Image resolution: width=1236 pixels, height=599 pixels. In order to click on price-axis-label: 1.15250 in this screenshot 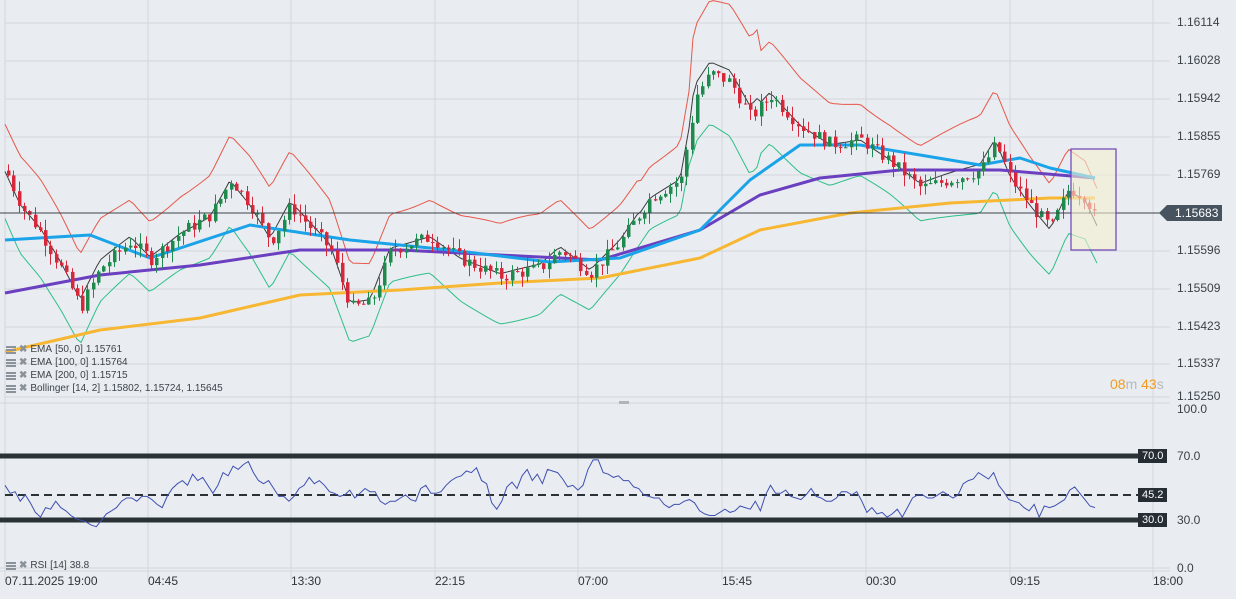, I will do `click(1199, 396)`.